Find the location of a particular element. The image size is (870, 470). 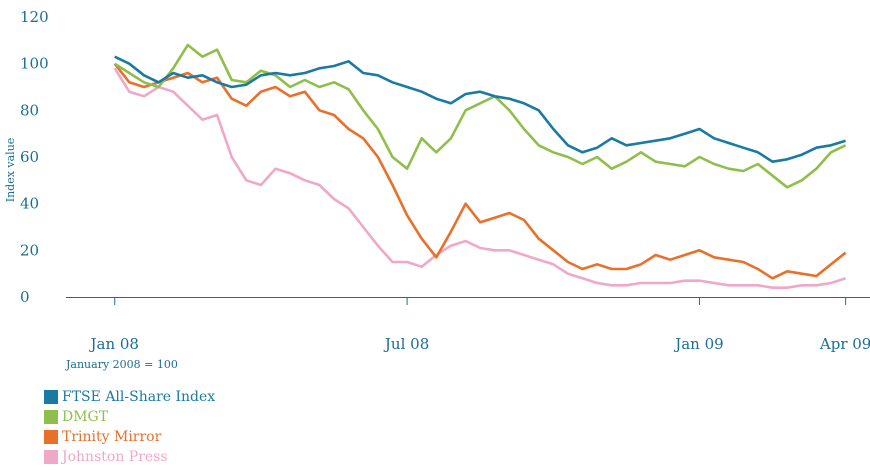

legend-label: DMGT is located at coordinates (85, 417).